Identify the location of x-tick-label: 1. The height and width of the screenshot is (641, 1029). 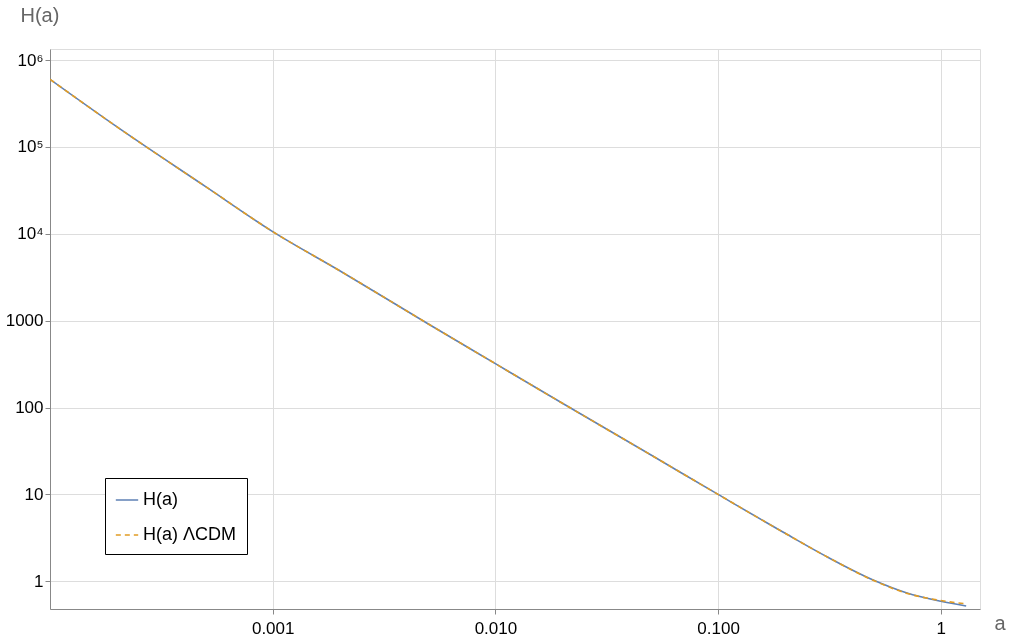
(941, 628).